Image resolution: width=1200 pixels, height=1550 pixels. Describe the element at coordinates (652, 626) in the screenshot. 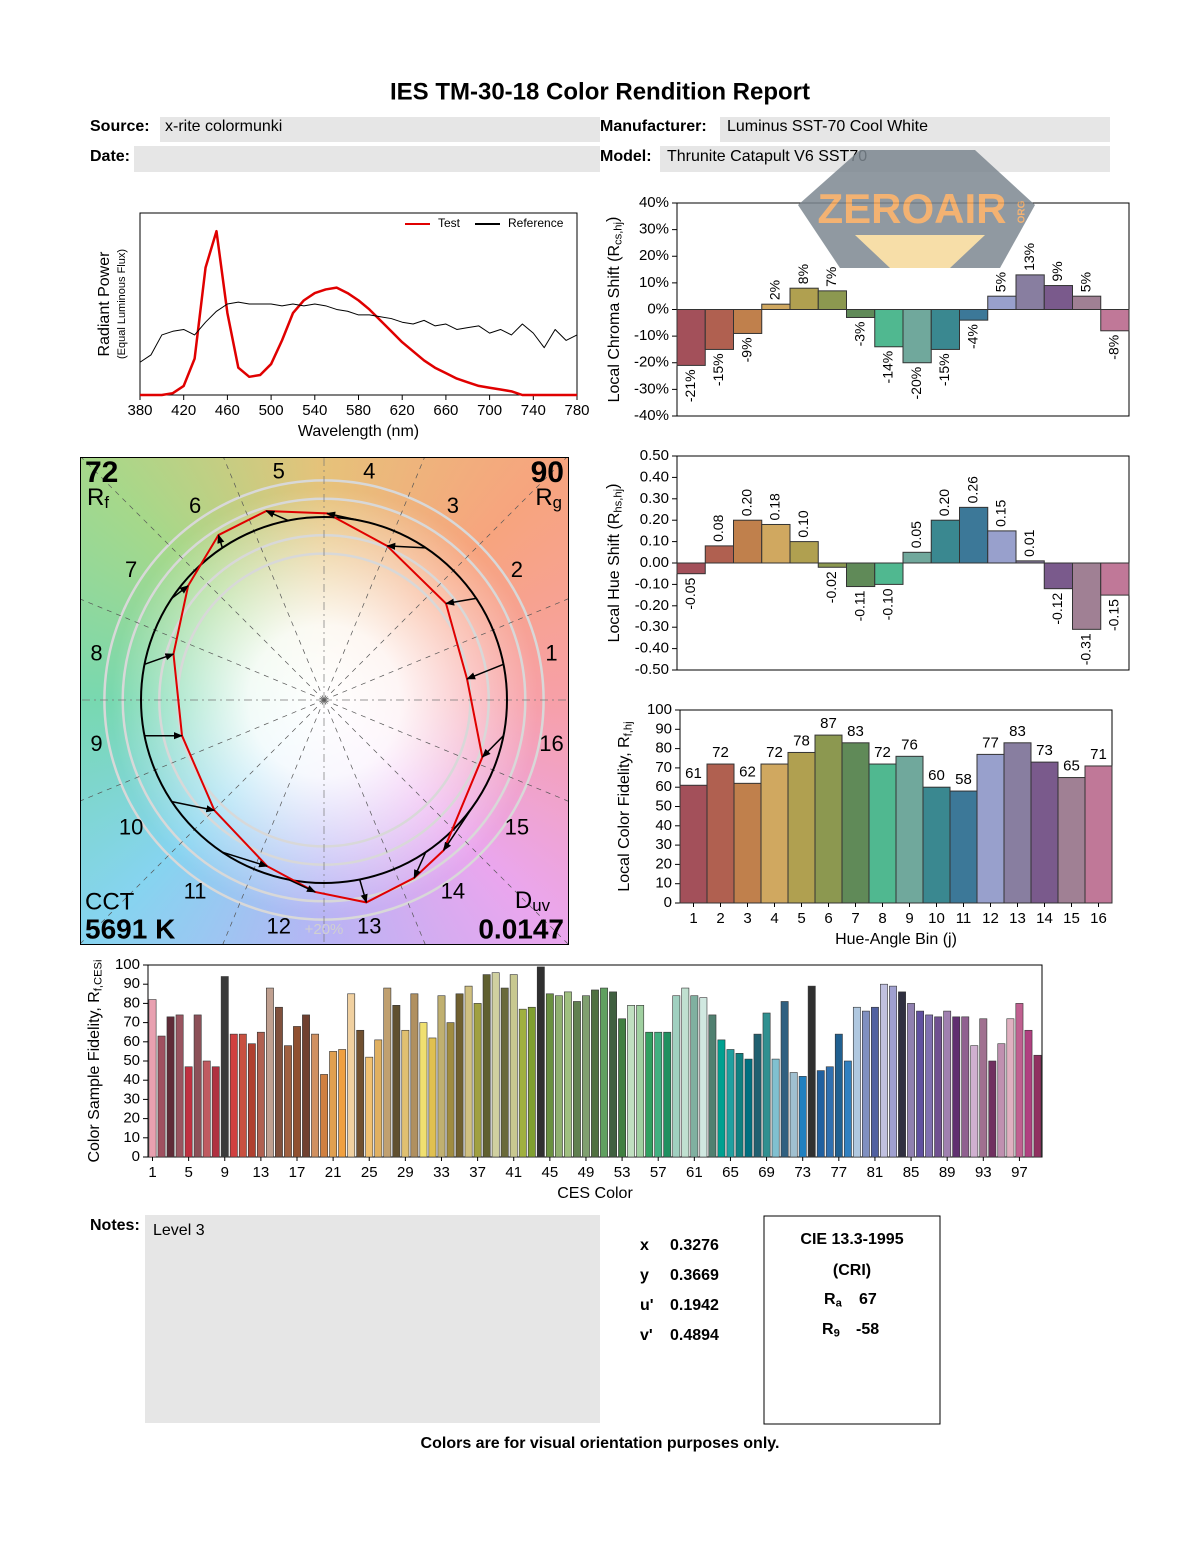

I see `y-tick-label: -0.30` at that location.